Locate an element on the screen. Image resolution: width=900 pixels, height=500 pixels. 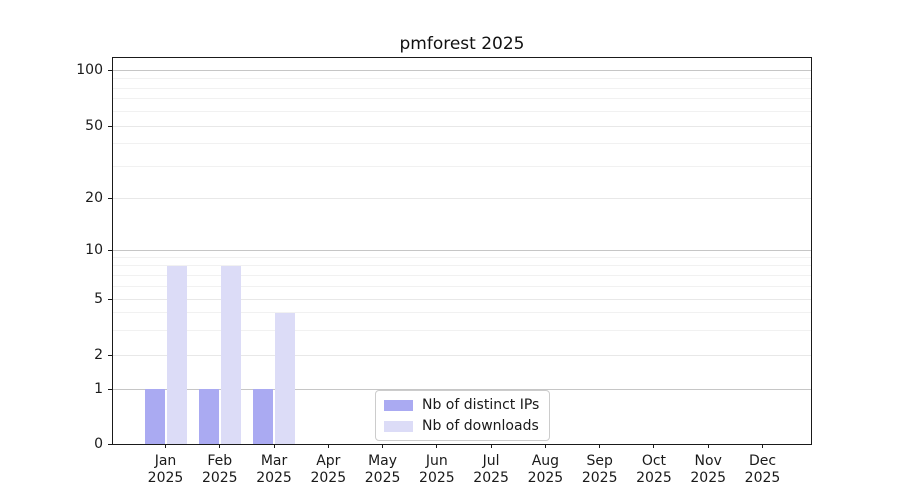
x-tick-label-month: Apr is located at coordinates (328, 461).